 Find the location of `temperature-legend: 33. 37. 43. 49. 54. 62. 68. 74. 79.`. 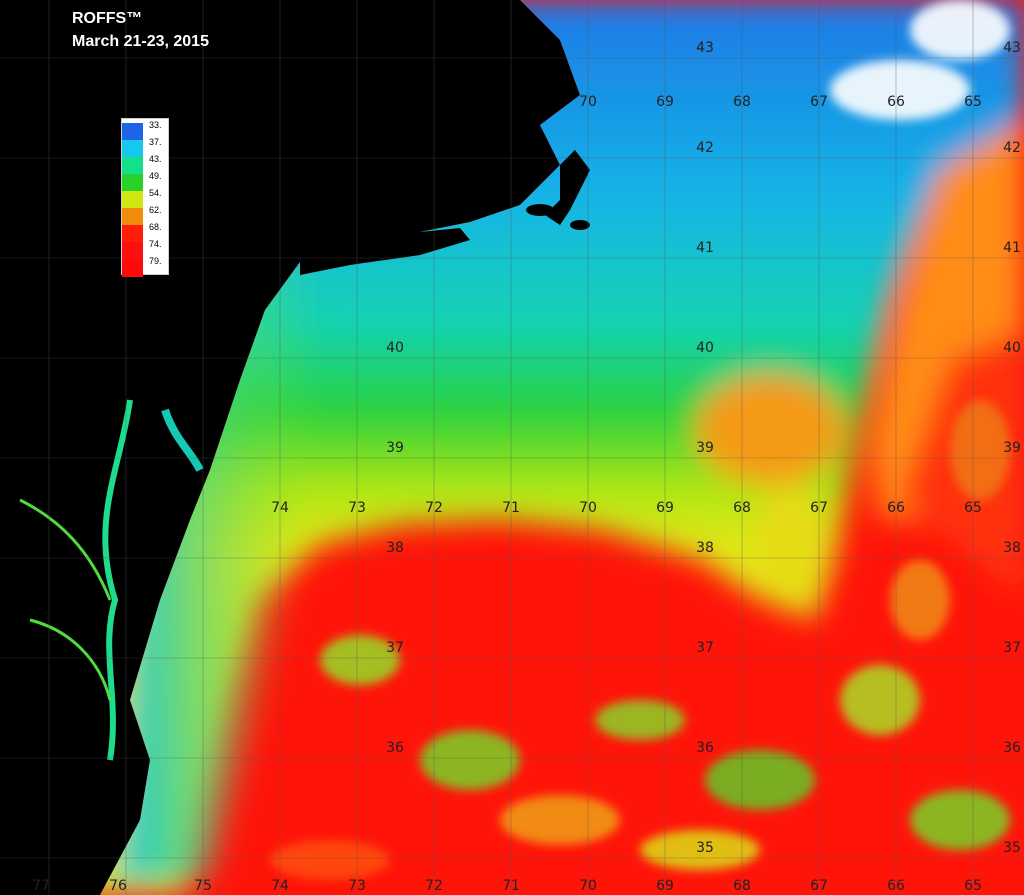

temperature-legend: 33. 37. 43. 49. 54. 62. 68. 74. 79. is located at coordinates (145, 197).